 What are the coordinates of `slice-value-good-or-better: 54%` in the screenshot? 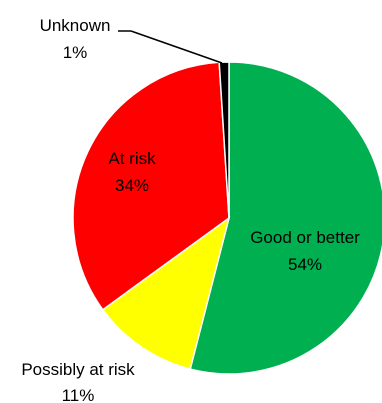 It's located at (305, 264).